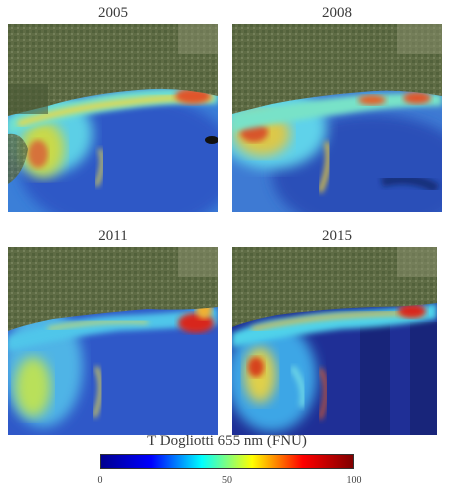 This screenshot has height=493, width=450. What do you see at coordinates (337, 13) in the screenshot?
I see `panel-label-2008: 2008` at bounding box center [337, 13].